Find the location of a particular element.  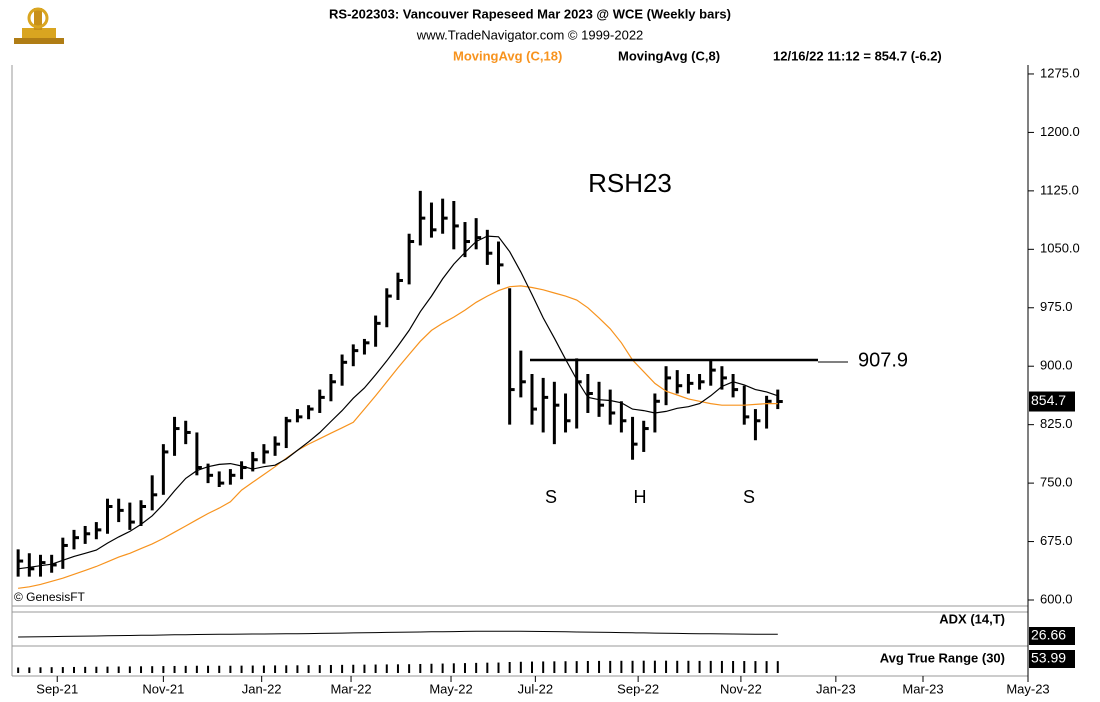

x-tick-label: Mar-22 is located at coordinates (350, 688).